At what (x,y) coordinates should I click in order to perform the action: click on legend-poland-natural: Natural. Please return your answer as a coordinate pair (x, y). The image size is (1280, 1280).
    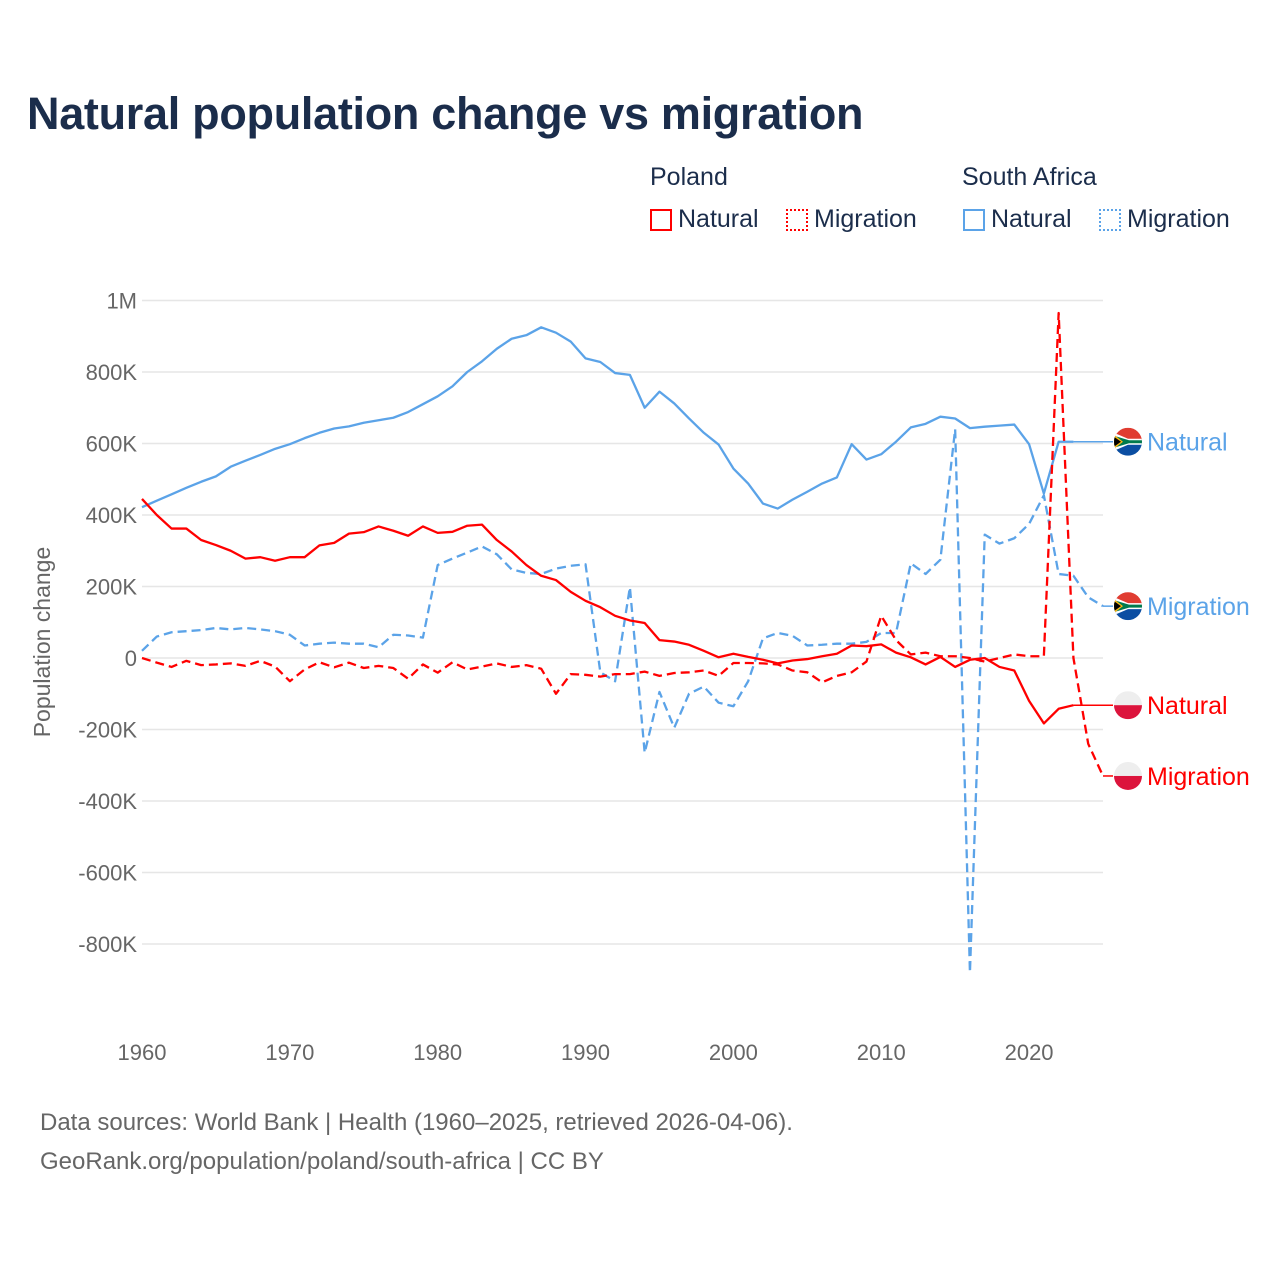
    Looking at the image, I should click on (704, 219).